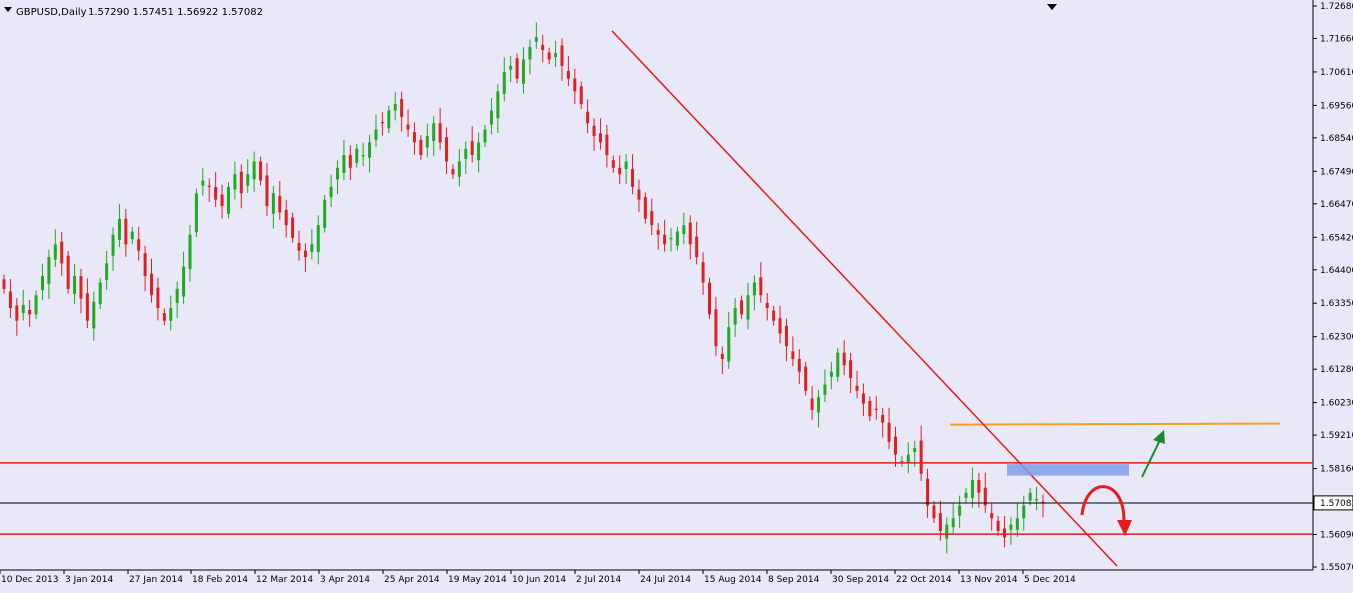 The width and height of the screenshot is (1353, 593). What do you see at coordinates (1151, 458) in the screenshot?
I see `bullish-arrow-line` at bounding box center [1151, 458].